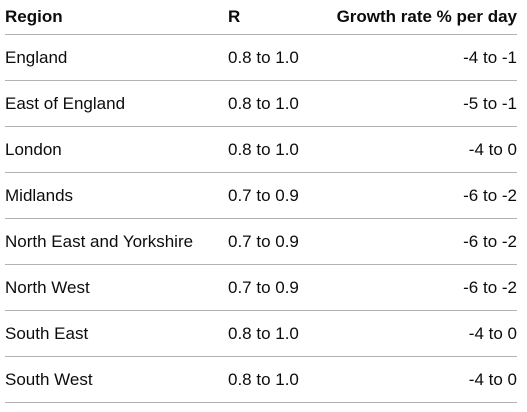 This screenshot has height=412, width=527. What do you see at coordinates (39, 195) in the screenshot?
I see `cell-region: Midlands` at bounding box center [39, 195].